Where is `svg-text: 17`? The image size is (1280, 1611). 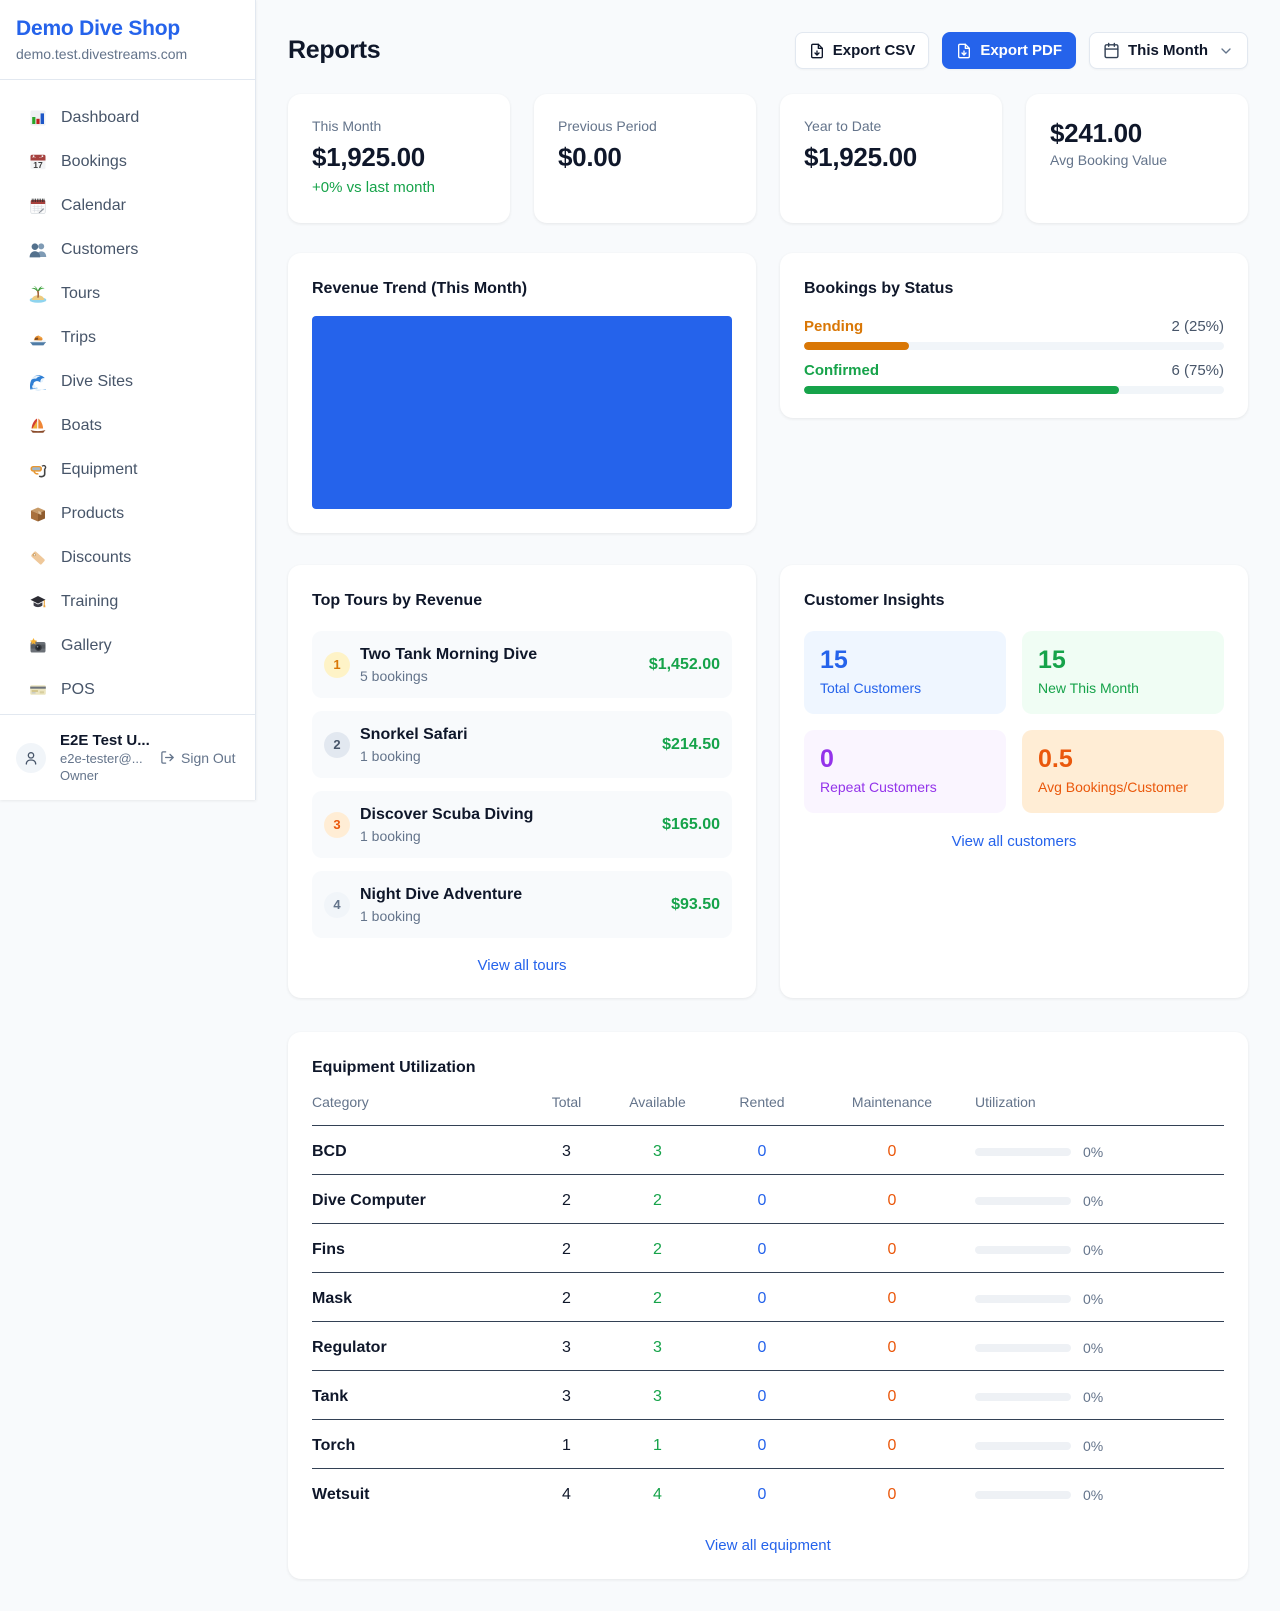
svg-text: 17 is located at coordinates (38, 165).